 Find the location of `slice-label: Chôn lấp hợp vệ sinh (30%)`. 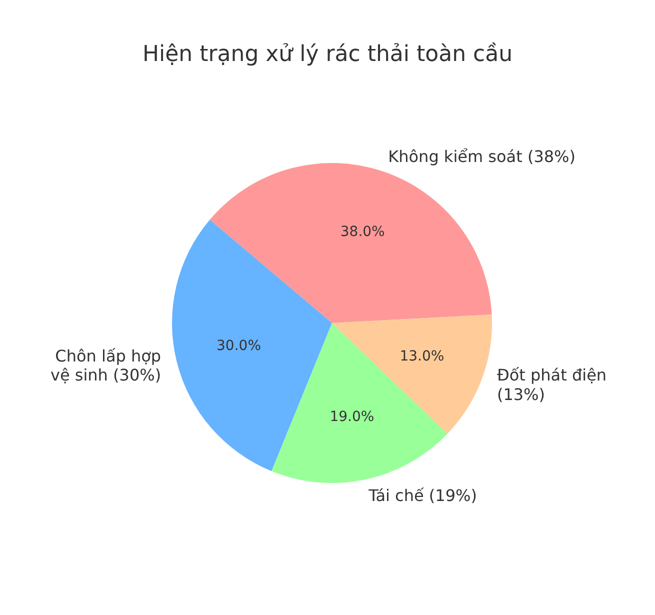

slice-label: Chôn lấp hợp vệ sinh (30%) is located at coordinates (106, 365).